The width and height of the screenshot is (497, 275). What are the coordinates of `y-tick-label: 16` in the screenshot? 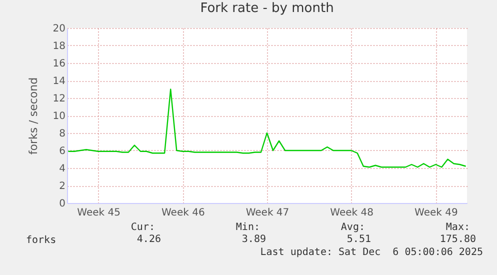 It's located at (59, 64).